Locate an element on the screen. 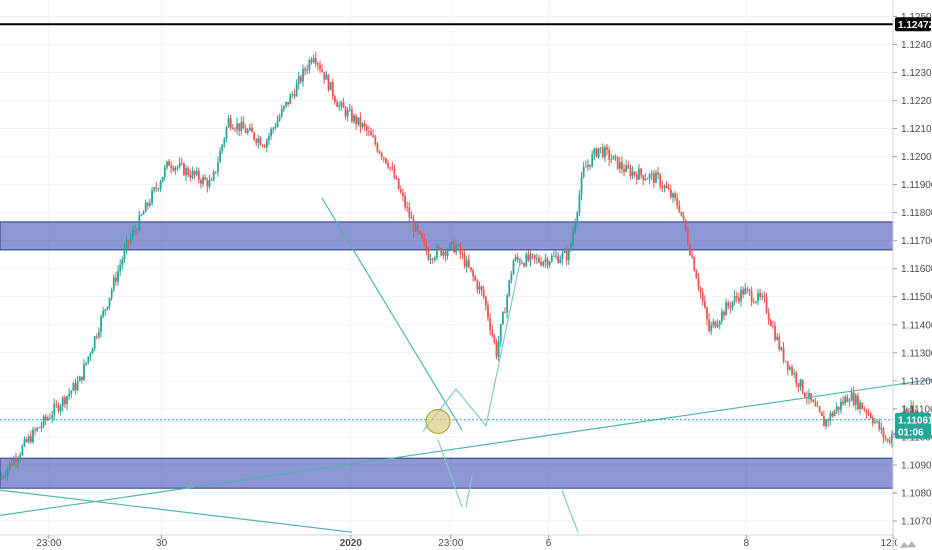 This screenshot has width=932, height=550. price-tick-label: 1.12300 is located at coordinates (916, 73).